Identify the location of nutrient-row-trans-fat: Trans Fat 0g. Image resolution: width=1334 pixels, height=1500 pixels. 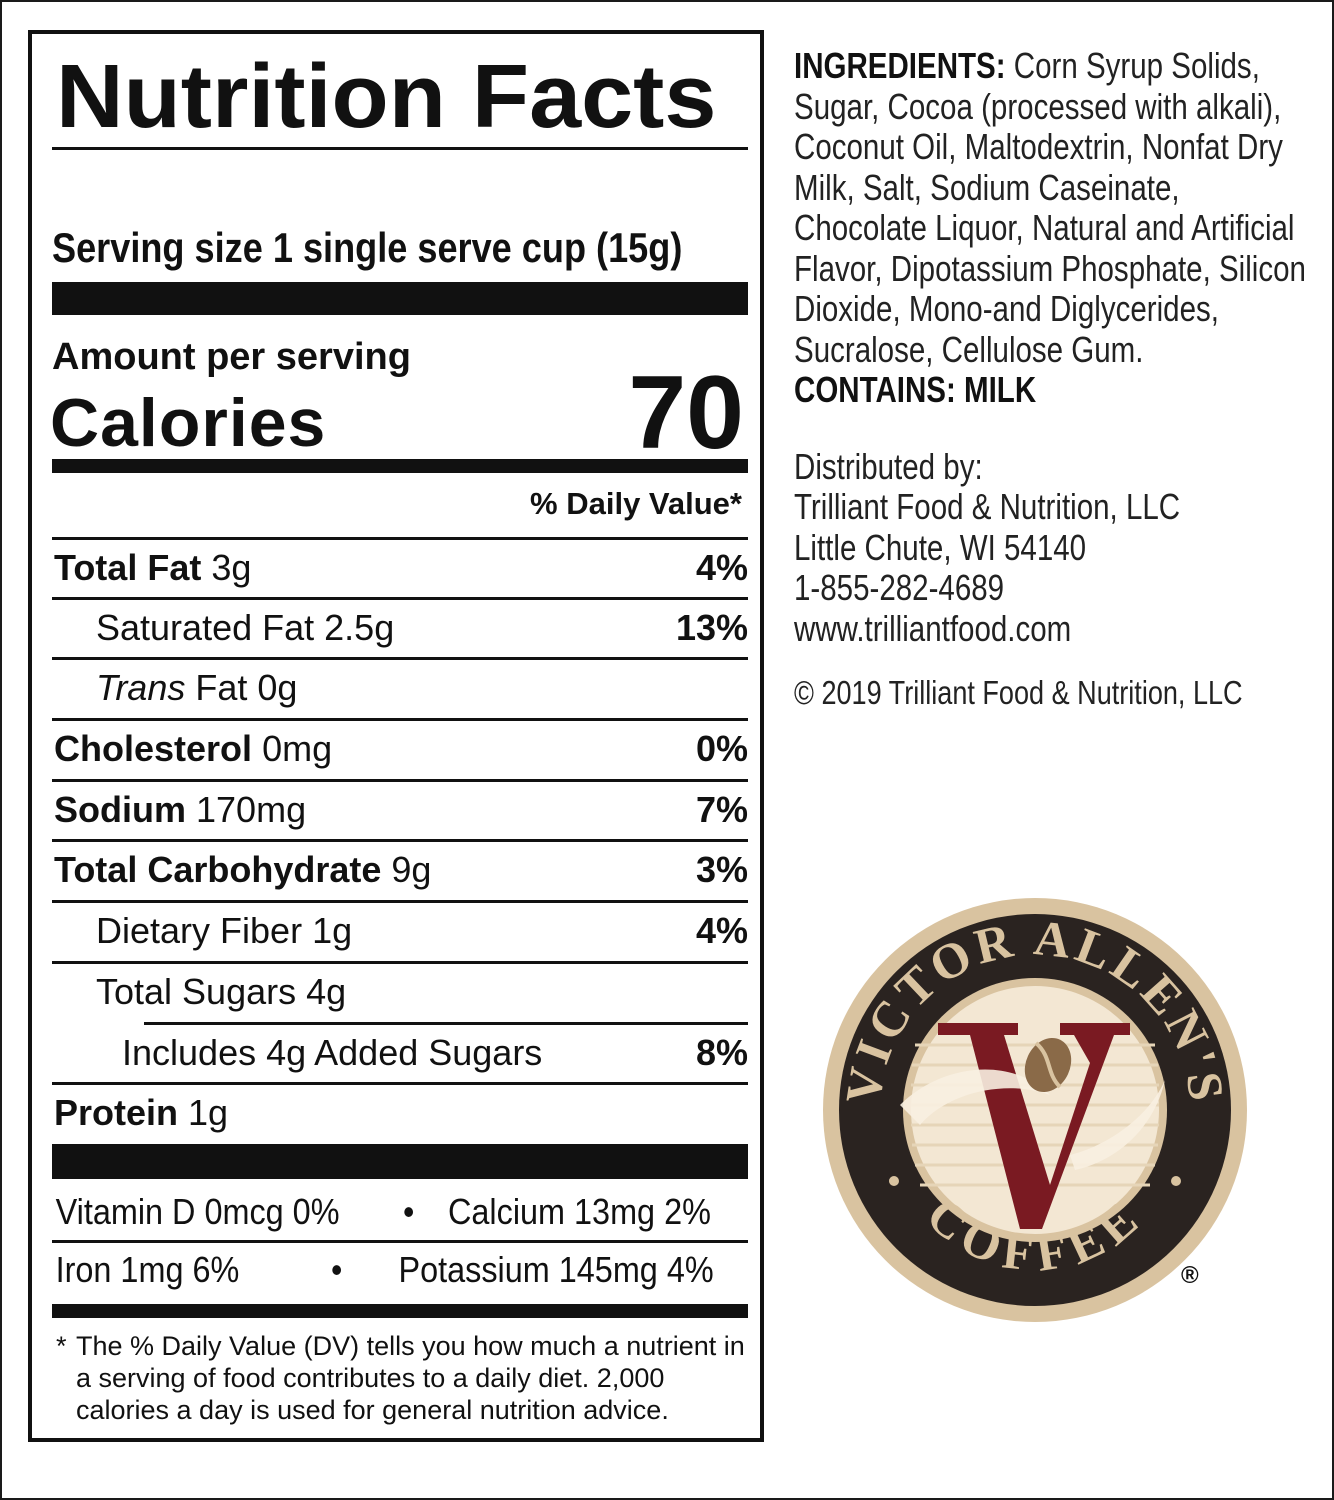
(400, 687).